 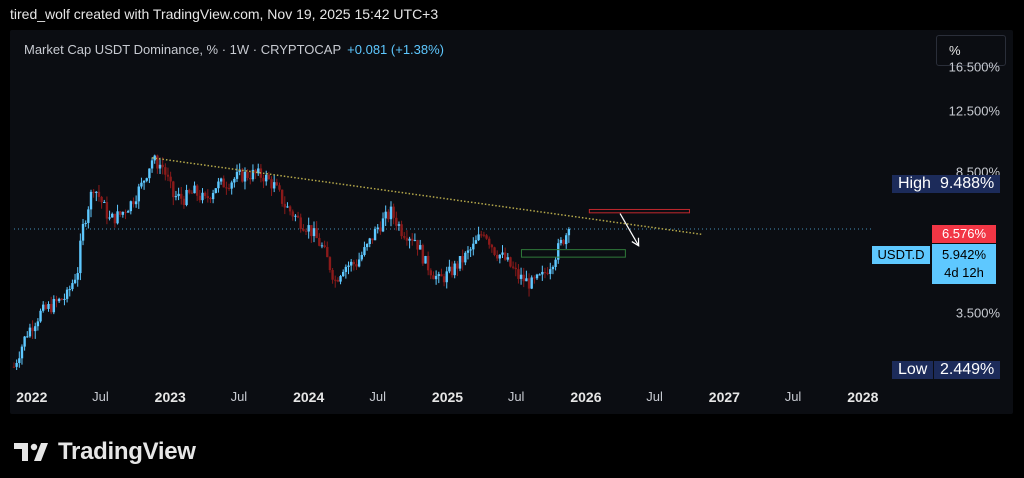 I want to click on tradingview-logo: TradingView, so click(x=105, y=452).